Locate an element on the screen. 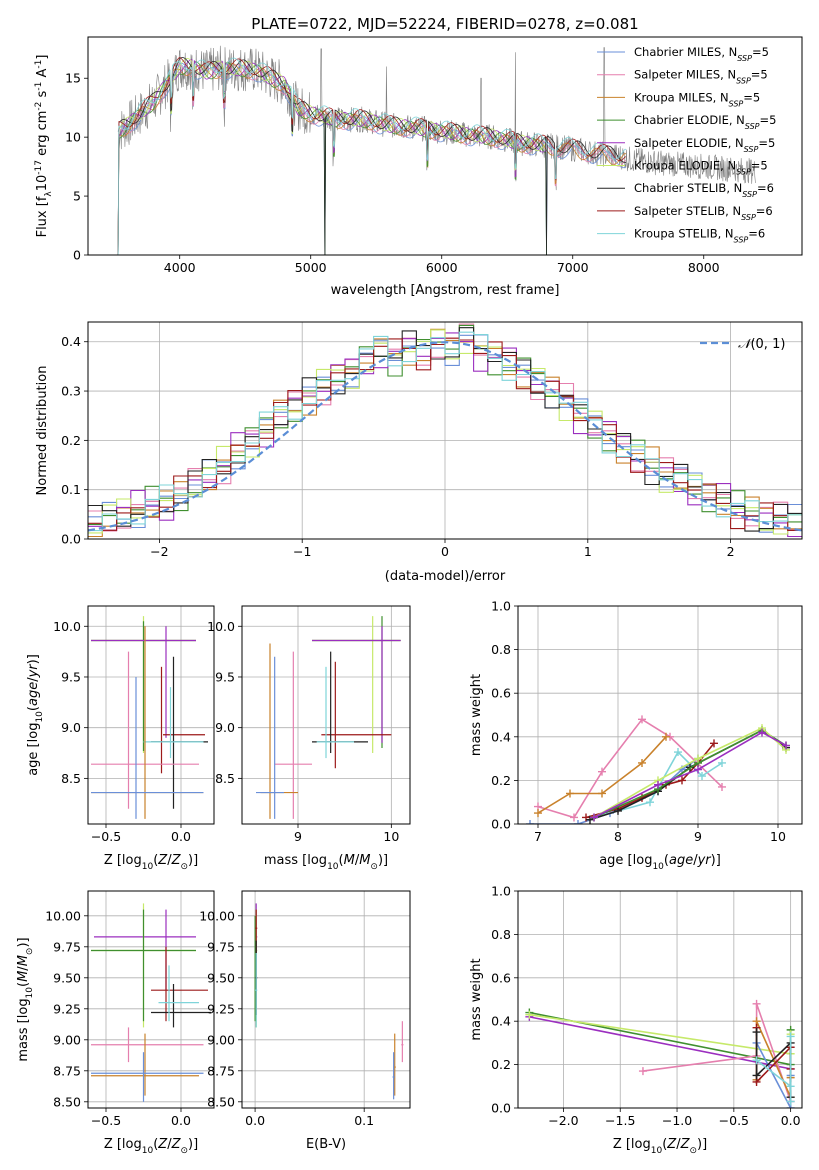 The width and height of the screenshot is (819, 1170). legend-series-name: Salpeter STELIB, N is located at coordinates (687, 211).